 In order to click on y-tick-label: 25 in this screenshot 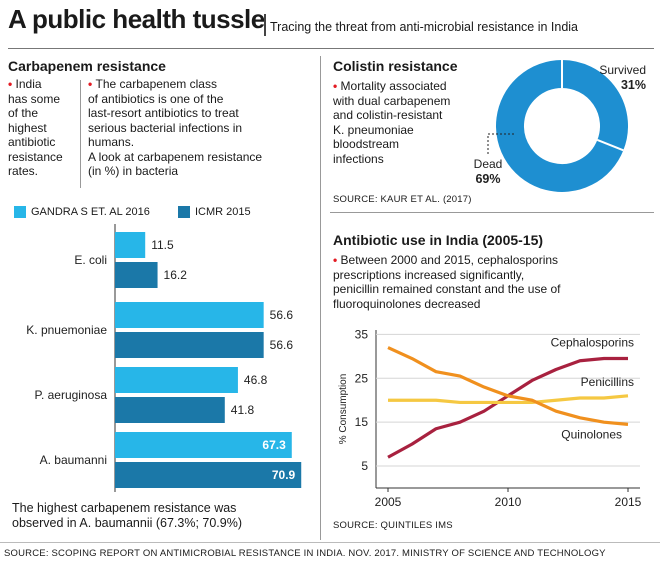, I will do `click(362, 378)`.